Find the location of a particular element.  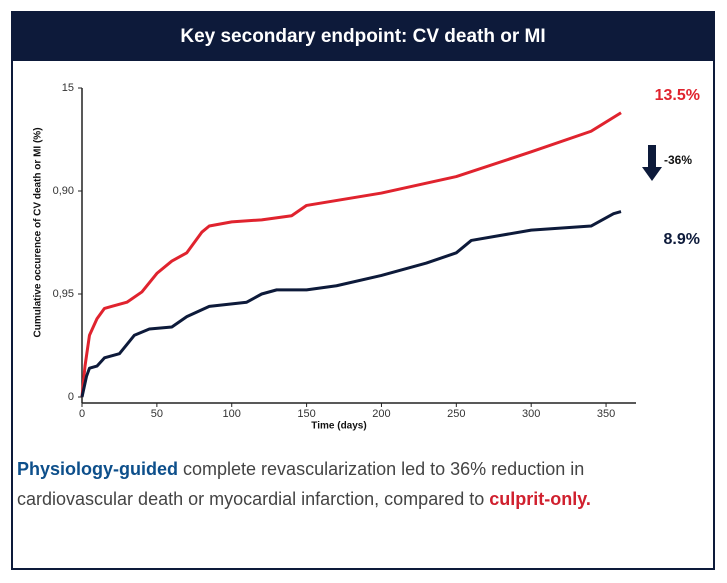

x-tick-label: 150 is located at coordinates (306, 414).